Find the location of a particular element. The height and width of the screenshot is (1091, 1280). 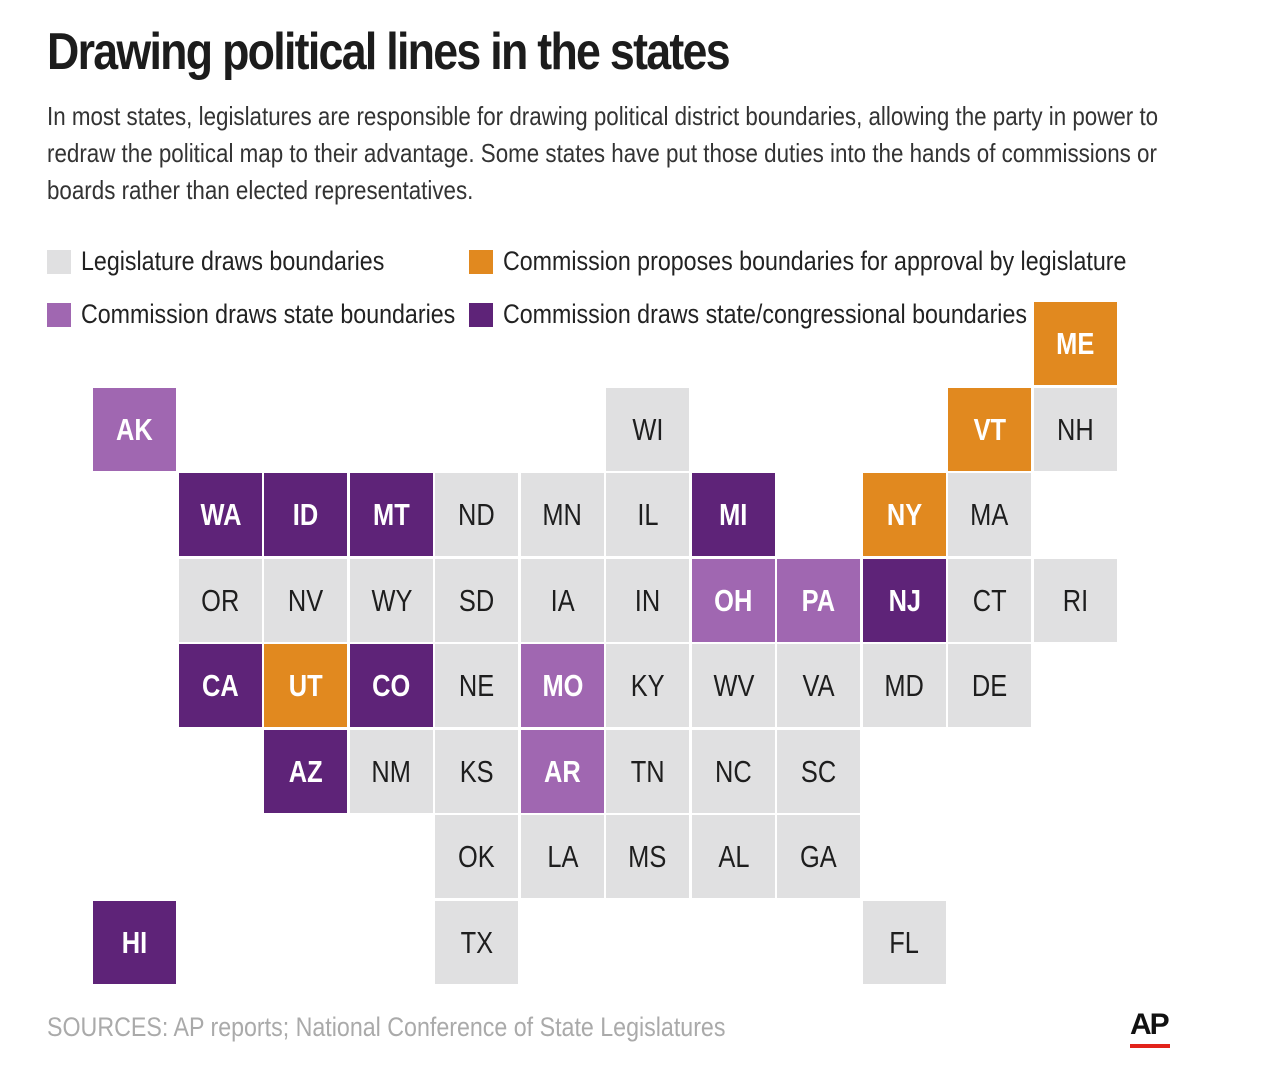

state-label: MD is located at coordinates (904, 685).